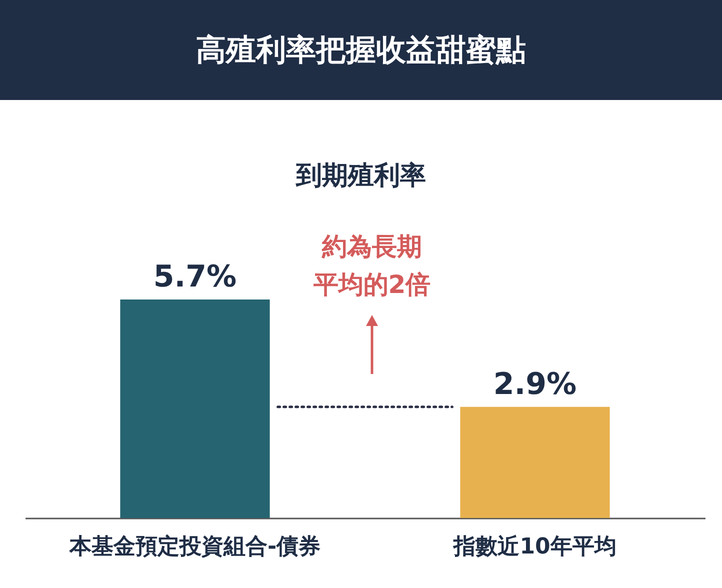 Image resolution: width=722 pixels, height=588 pixels. I want to click on chart-subtitle: 到期殖利率, so click(360, 176).